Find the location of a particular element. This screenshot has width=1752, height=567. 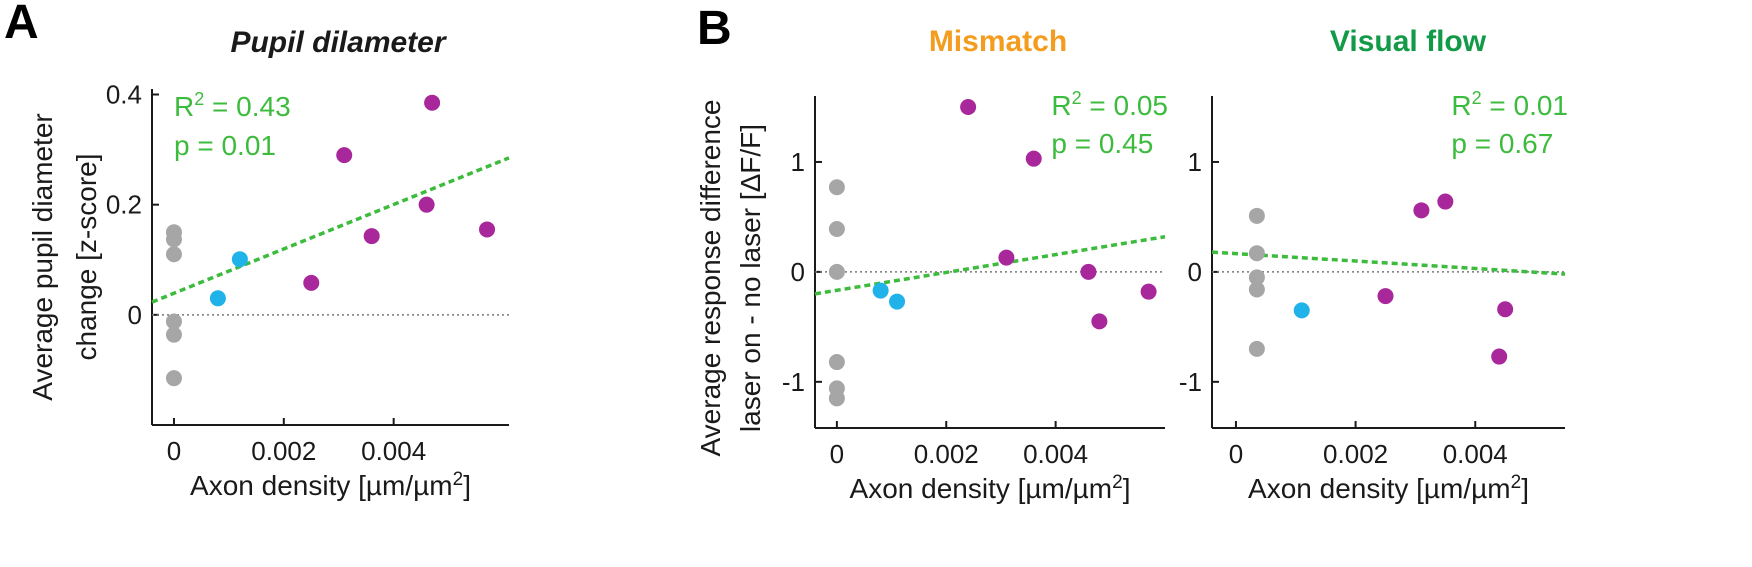

chart-title: Visual flow is located at coordinates (1408, 41).